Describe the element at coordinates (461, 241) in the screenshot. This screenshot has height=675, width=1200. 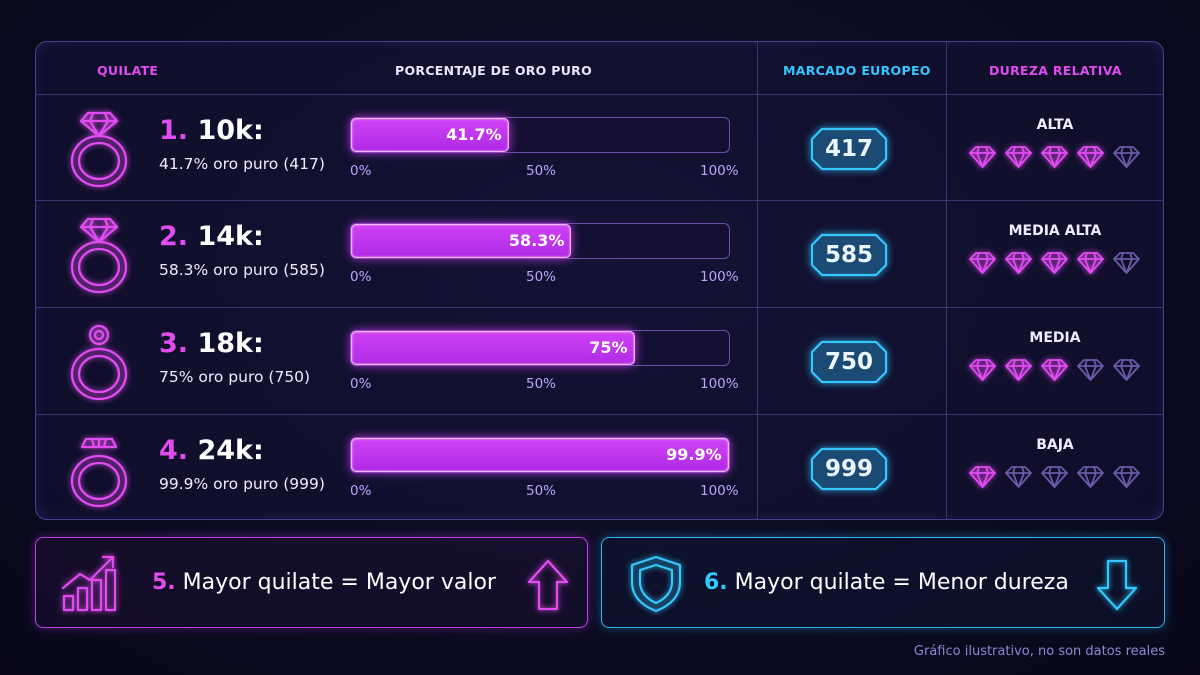
I see `purity-bar-fill: 58.3%` at that location.